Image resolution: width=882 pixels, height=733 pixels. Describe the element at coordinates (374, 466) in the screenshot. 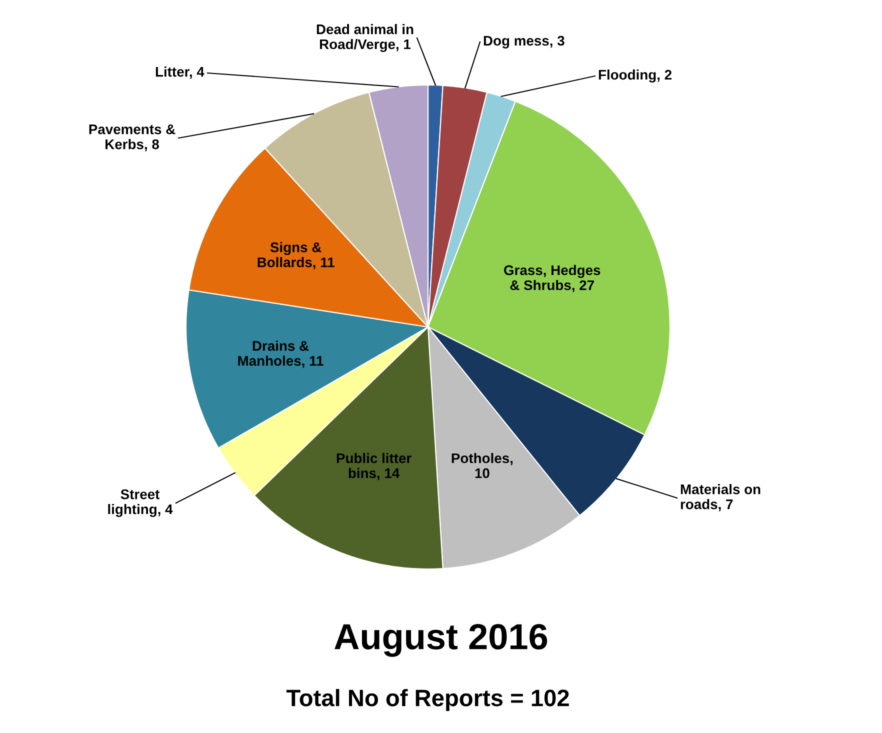

I see `slice-label: Public litter bins, 14` at that location.